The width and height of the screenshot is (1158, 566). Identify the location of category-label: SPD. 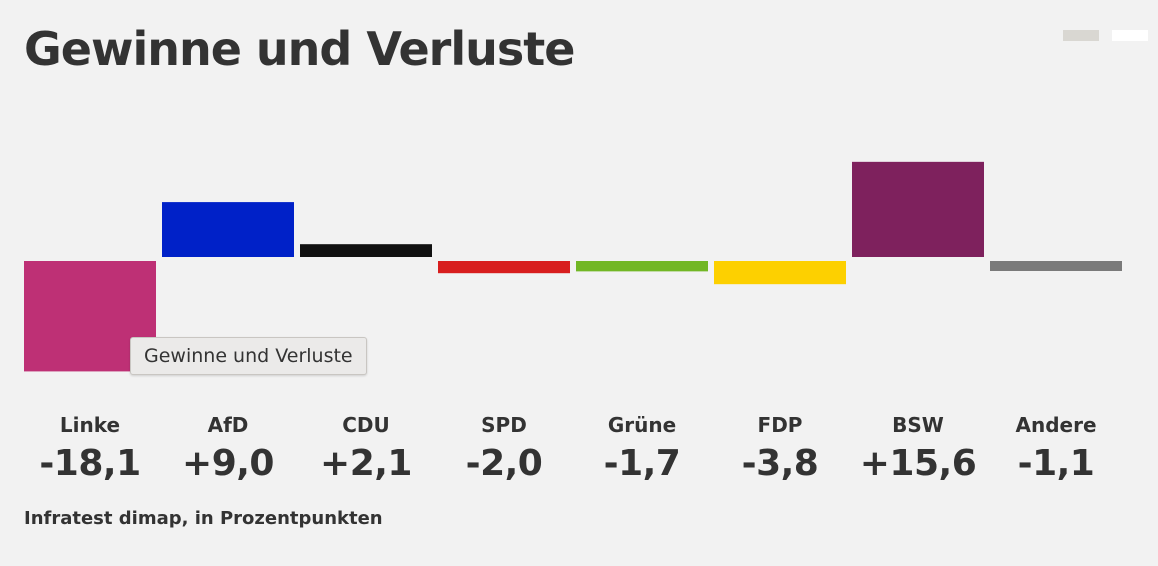
(504, 425).